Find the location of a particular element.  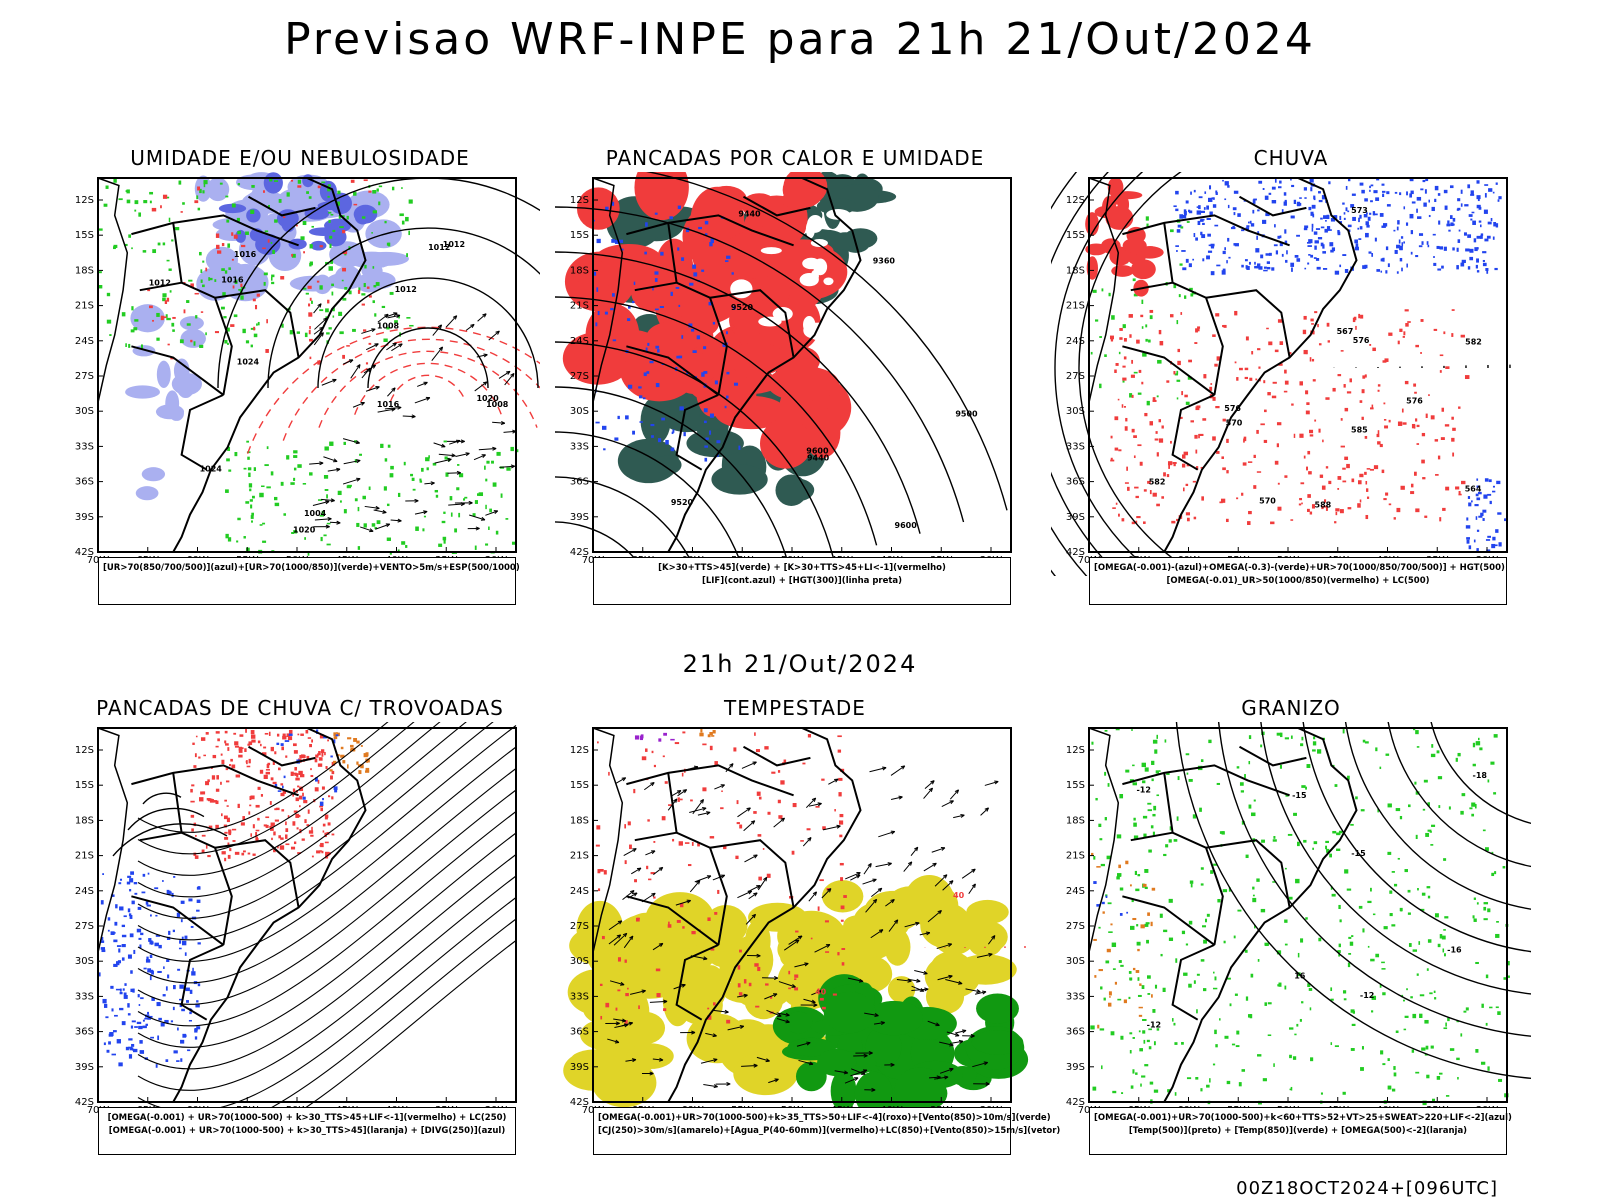

wind-vector-arrow is located at coordinates (366, 529).